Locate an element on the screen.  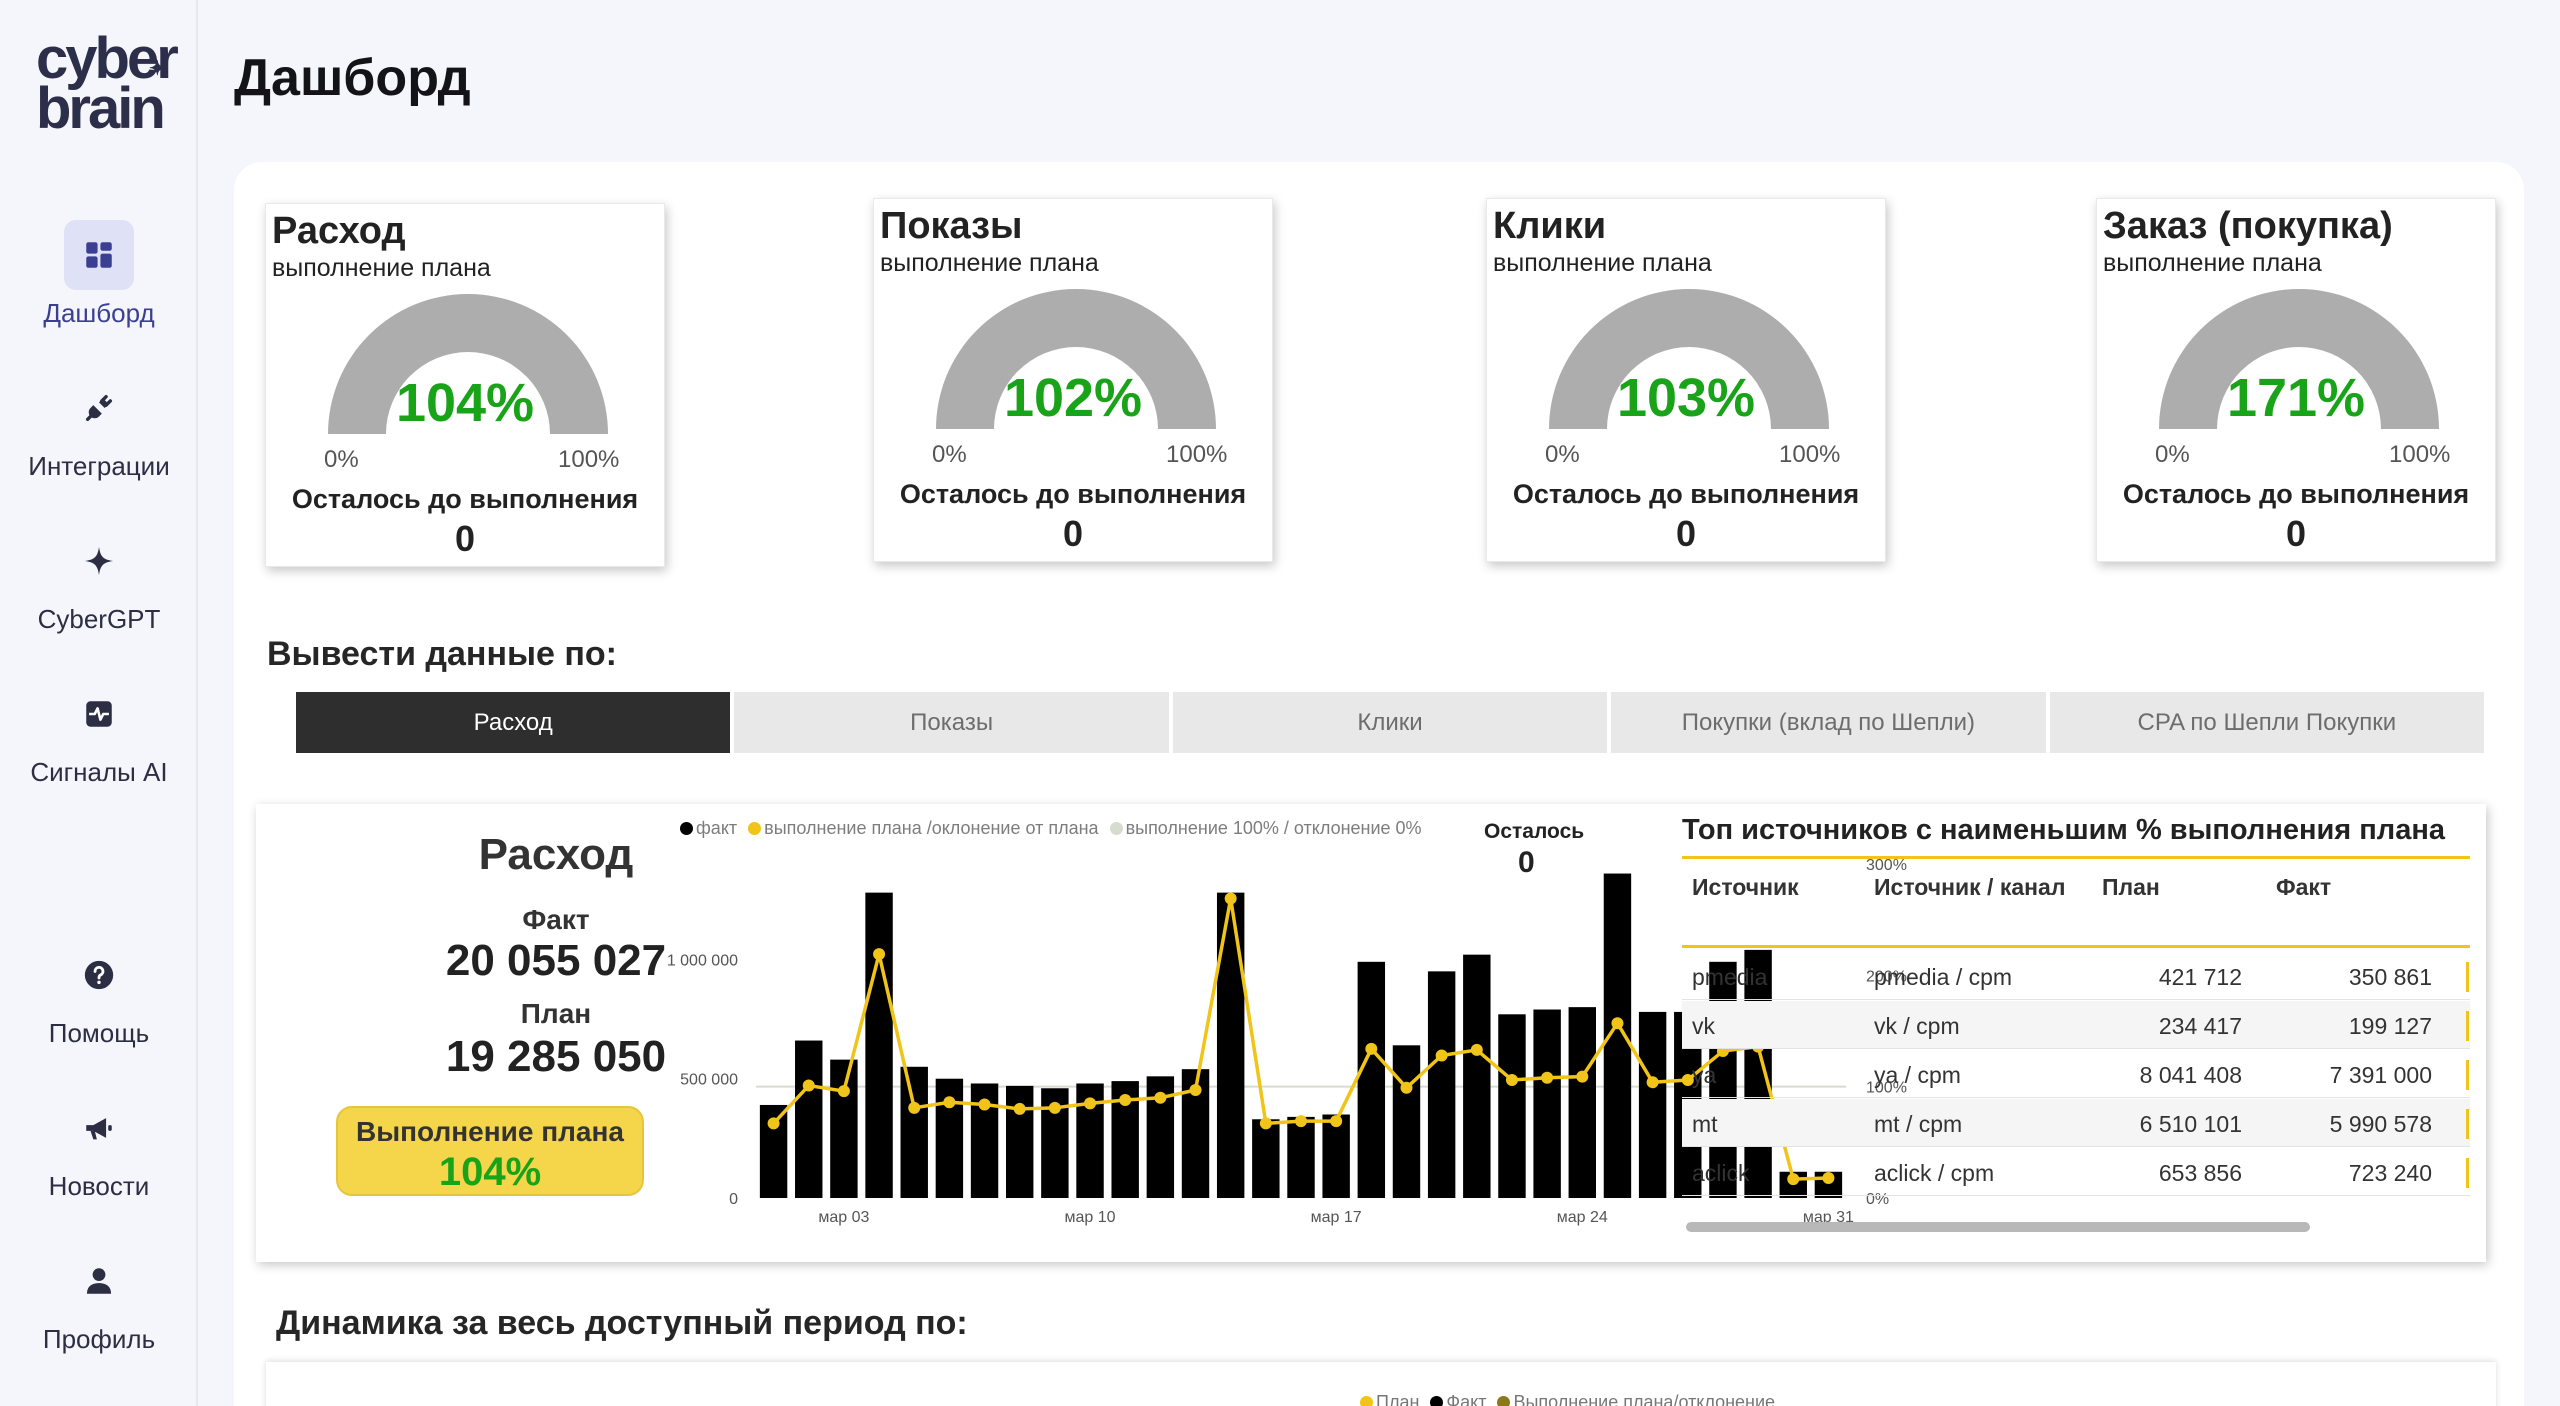
cell-channel: vk / cpm is located at coordinates (1917, 1026).